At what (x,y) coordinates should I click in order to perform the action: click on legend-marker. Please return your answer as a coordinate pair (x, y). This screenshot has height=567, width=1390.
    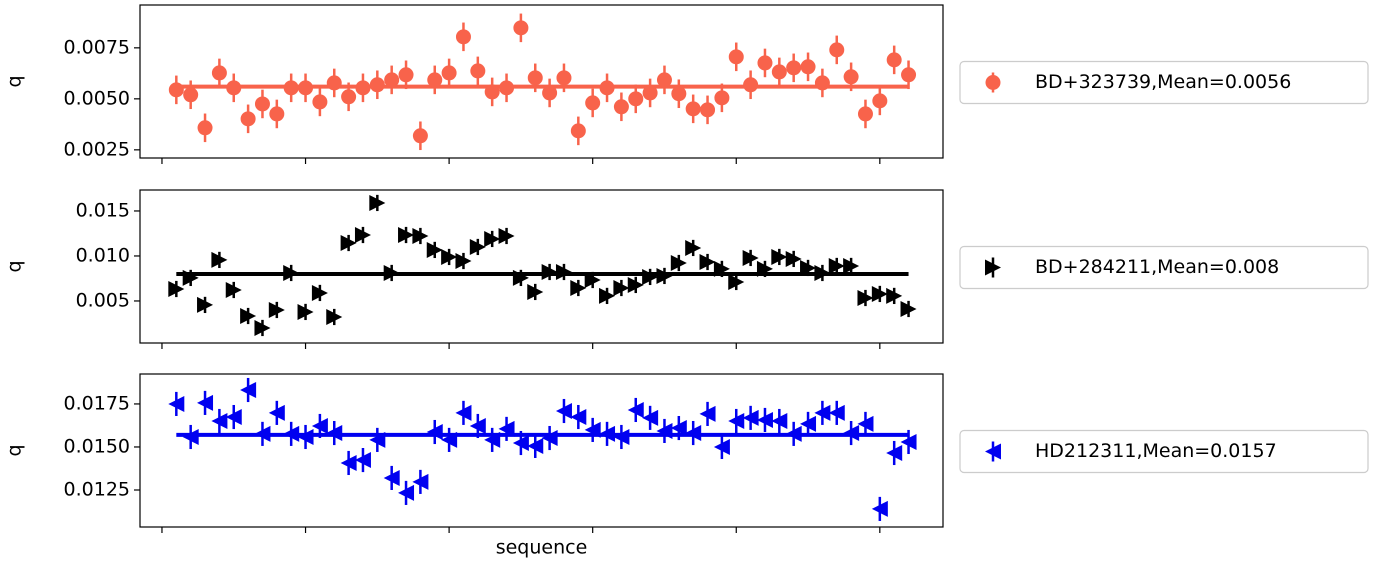
    Looking at the image, I should click on (993, 82).